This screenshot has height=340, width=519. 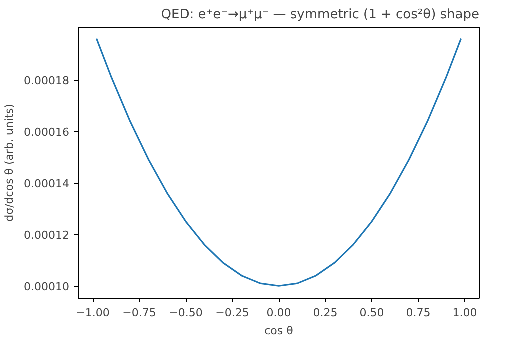 I want to click on x-tick-label: 1.00, so click(x=465, y=313).